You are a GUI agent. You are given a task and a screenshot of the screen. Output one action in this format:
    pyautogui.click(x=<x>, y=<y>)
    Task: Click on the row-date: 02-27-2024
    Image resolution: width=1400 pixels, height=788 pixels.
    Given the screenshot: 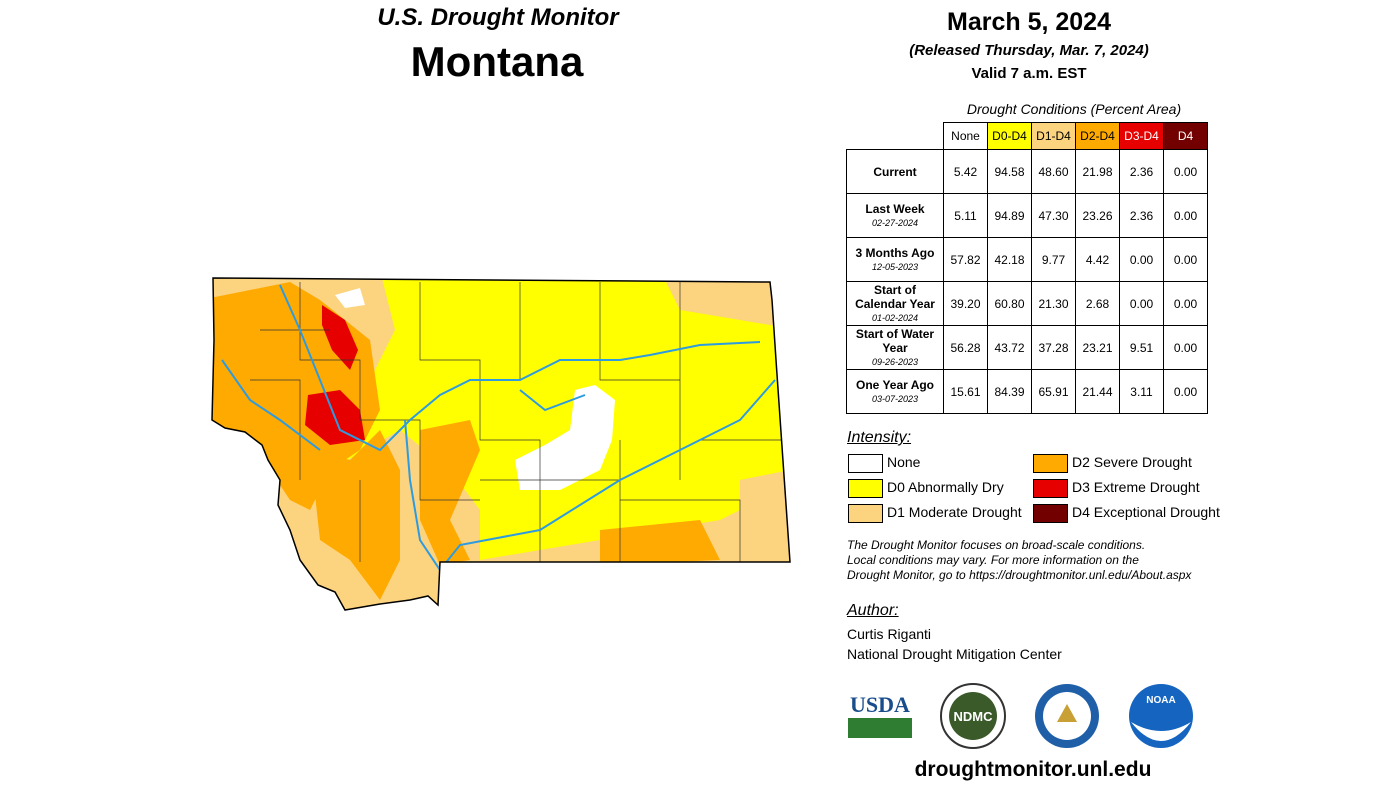 What is the action you would take?
    pyautogui.click(x=895, y=222)
    